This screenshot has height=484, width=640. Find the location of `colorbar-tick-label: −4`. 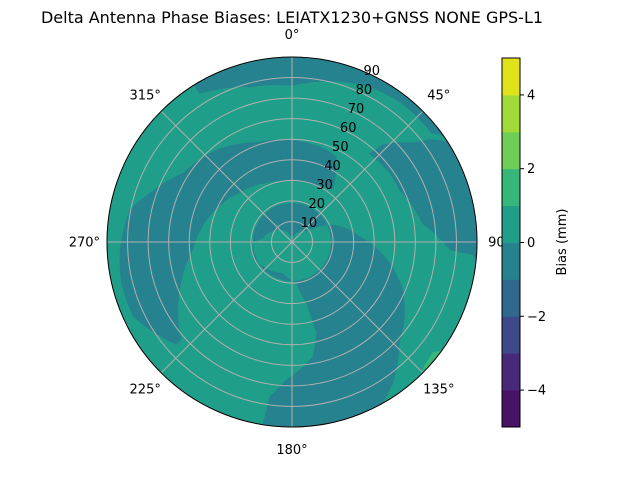

colorbar-tick-label: −4 is located at coordinates (536, 391).